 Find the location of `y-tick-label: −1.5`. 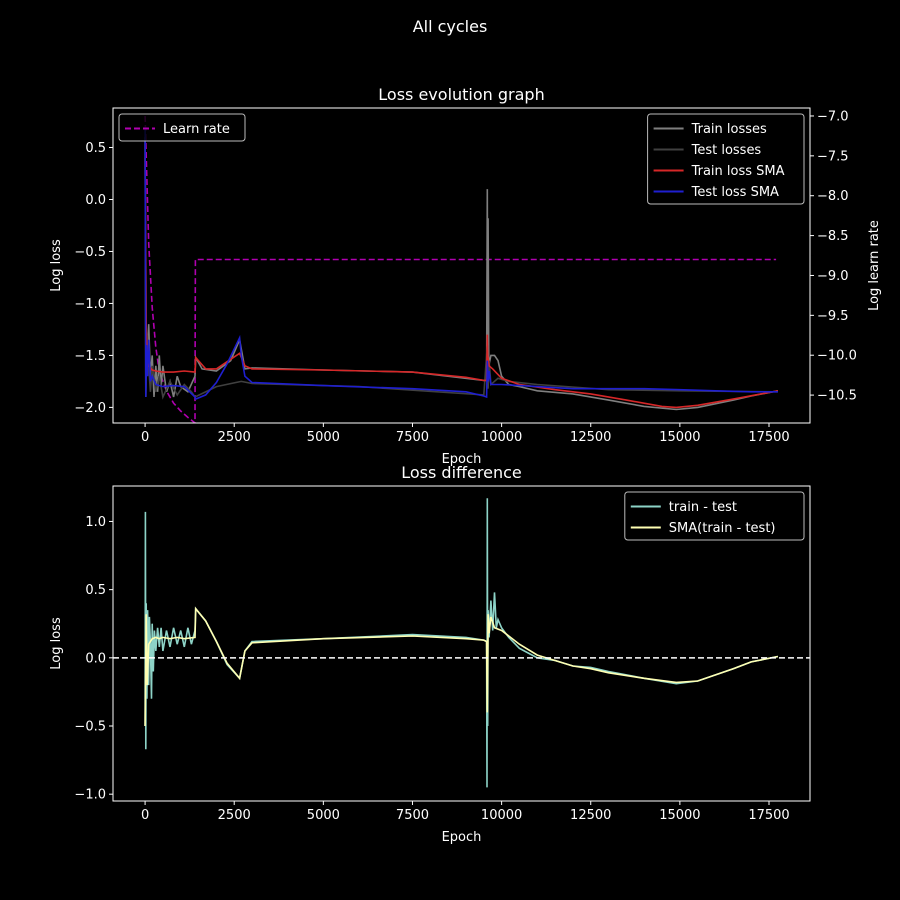

y-tick-label: −1.5 is located at coordinates (90, 356).